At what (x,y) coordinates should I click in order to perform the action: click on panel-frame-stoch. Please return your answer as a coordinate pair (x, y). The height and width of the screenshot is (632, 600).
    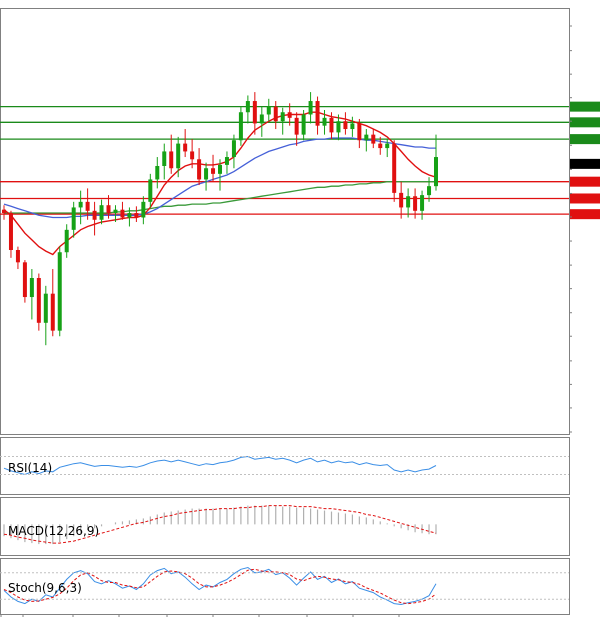
    Looking at the image, I should click on (285, 586).